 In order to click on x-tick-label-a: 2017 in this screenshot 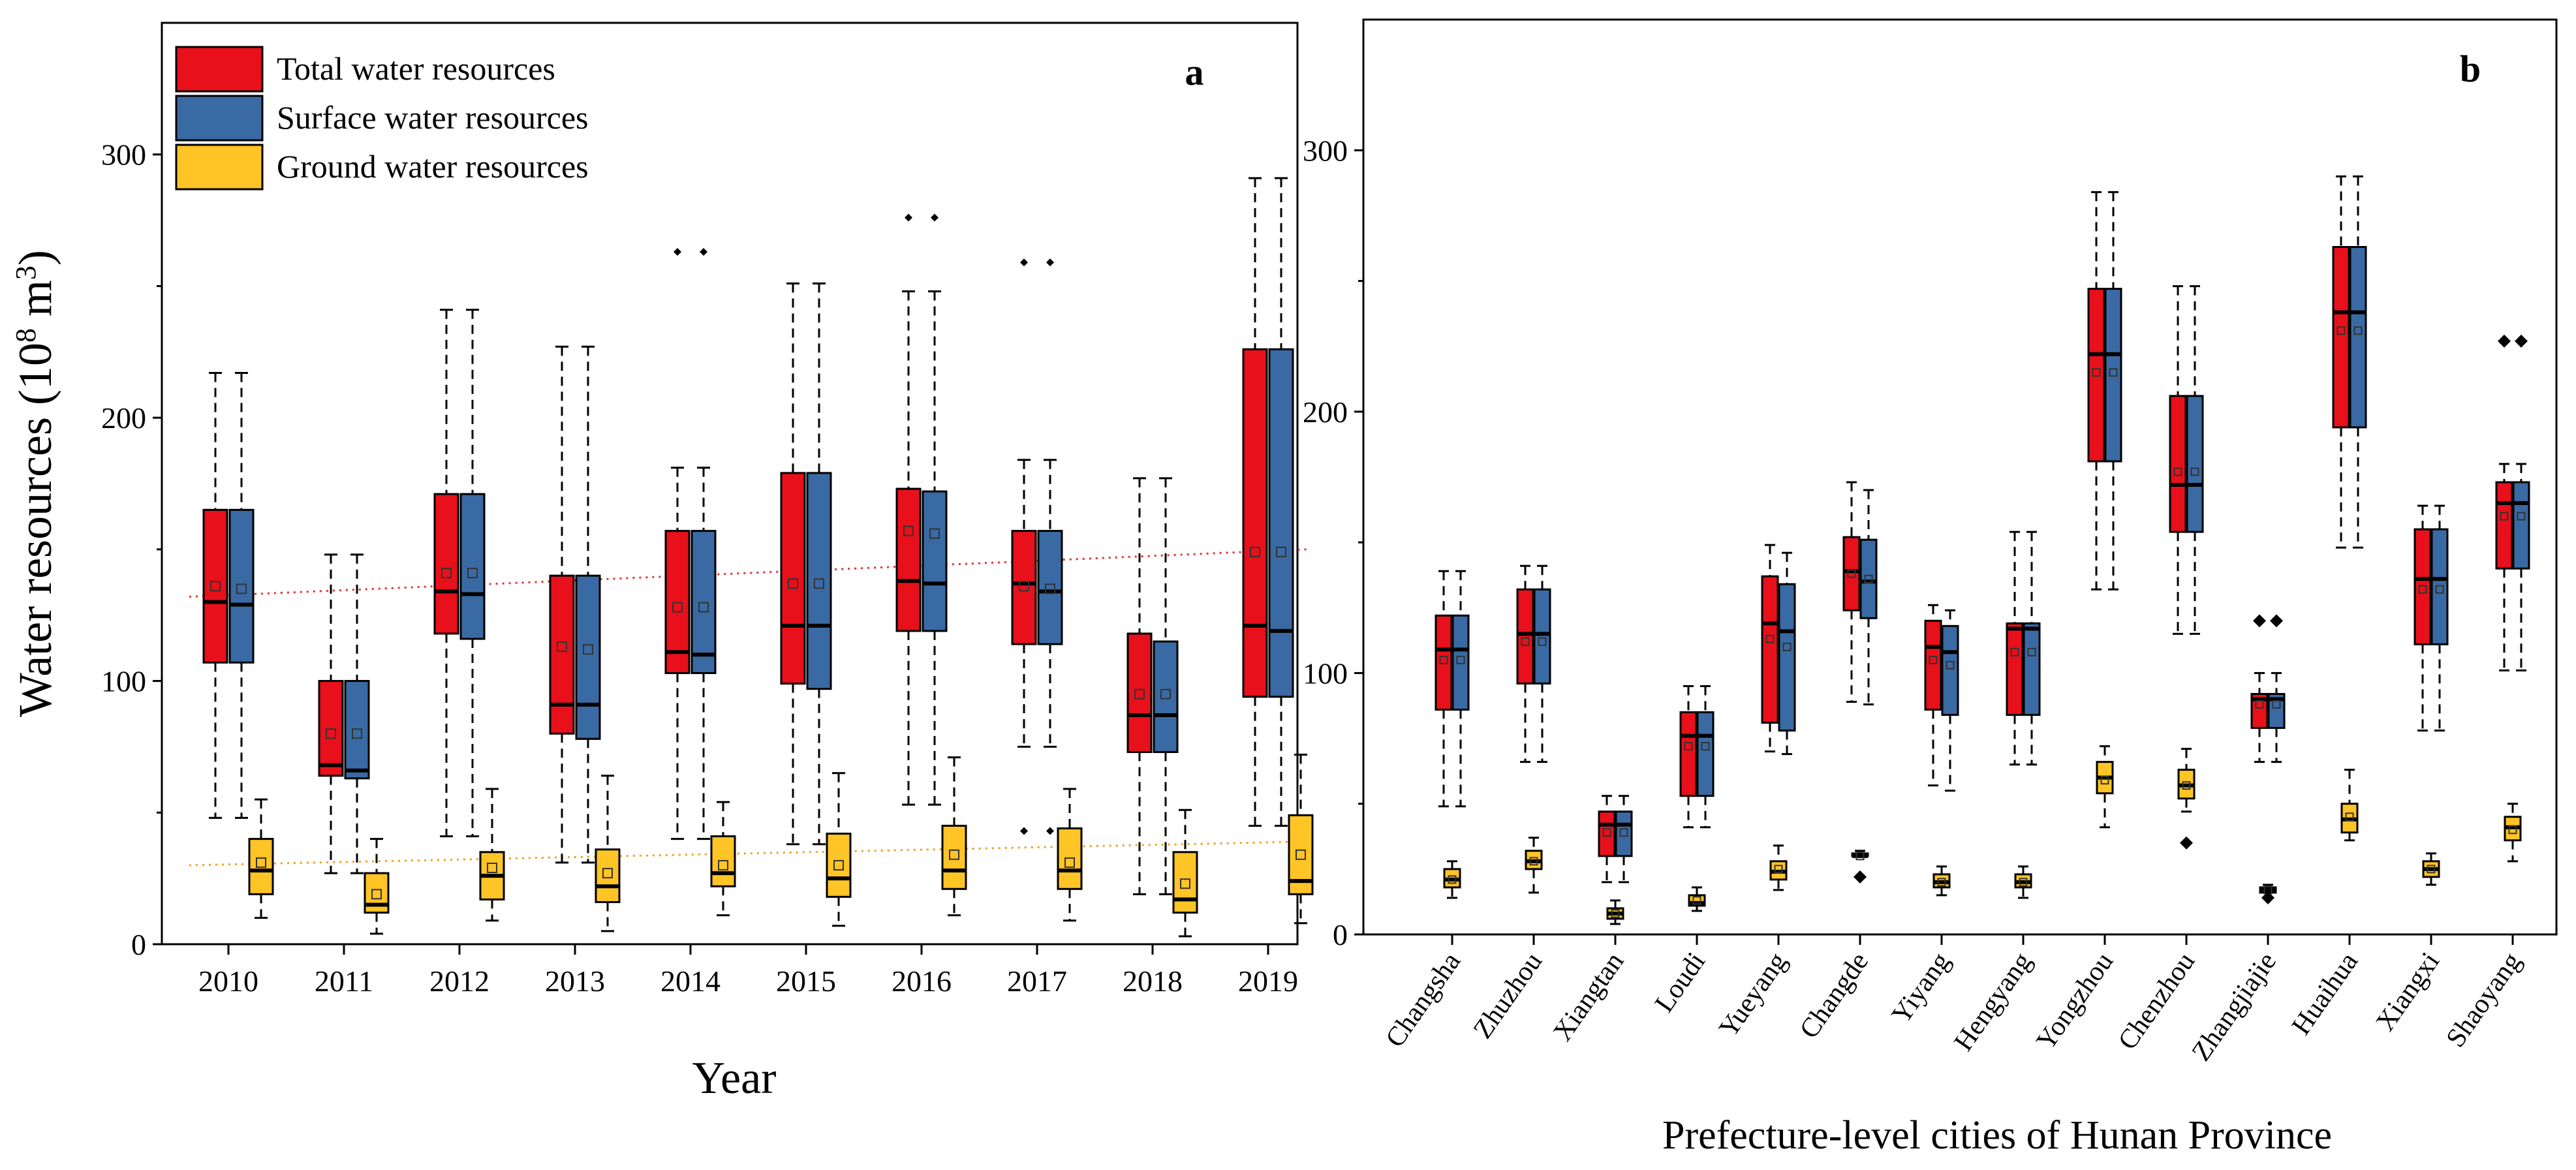, I will do `click(1037, 981)`.